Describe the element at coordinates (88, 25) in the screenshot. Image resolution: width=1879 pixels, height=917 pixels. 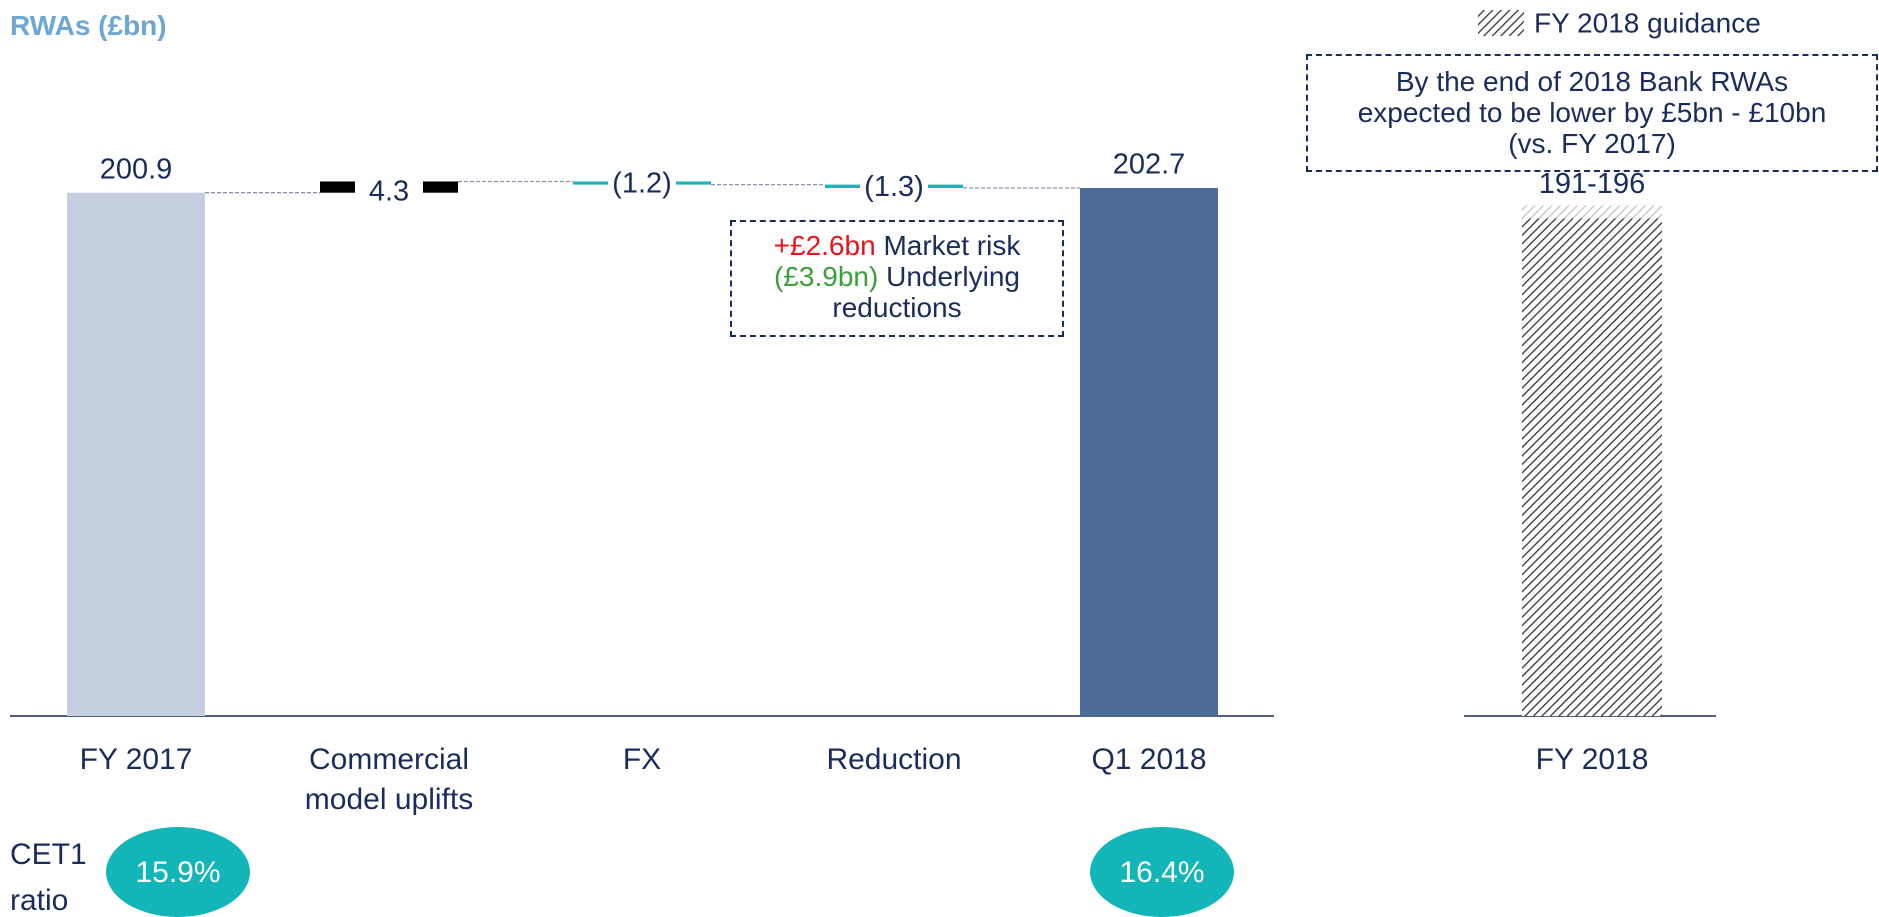
I see `chart-title: RWAs (£bn)` at that location.